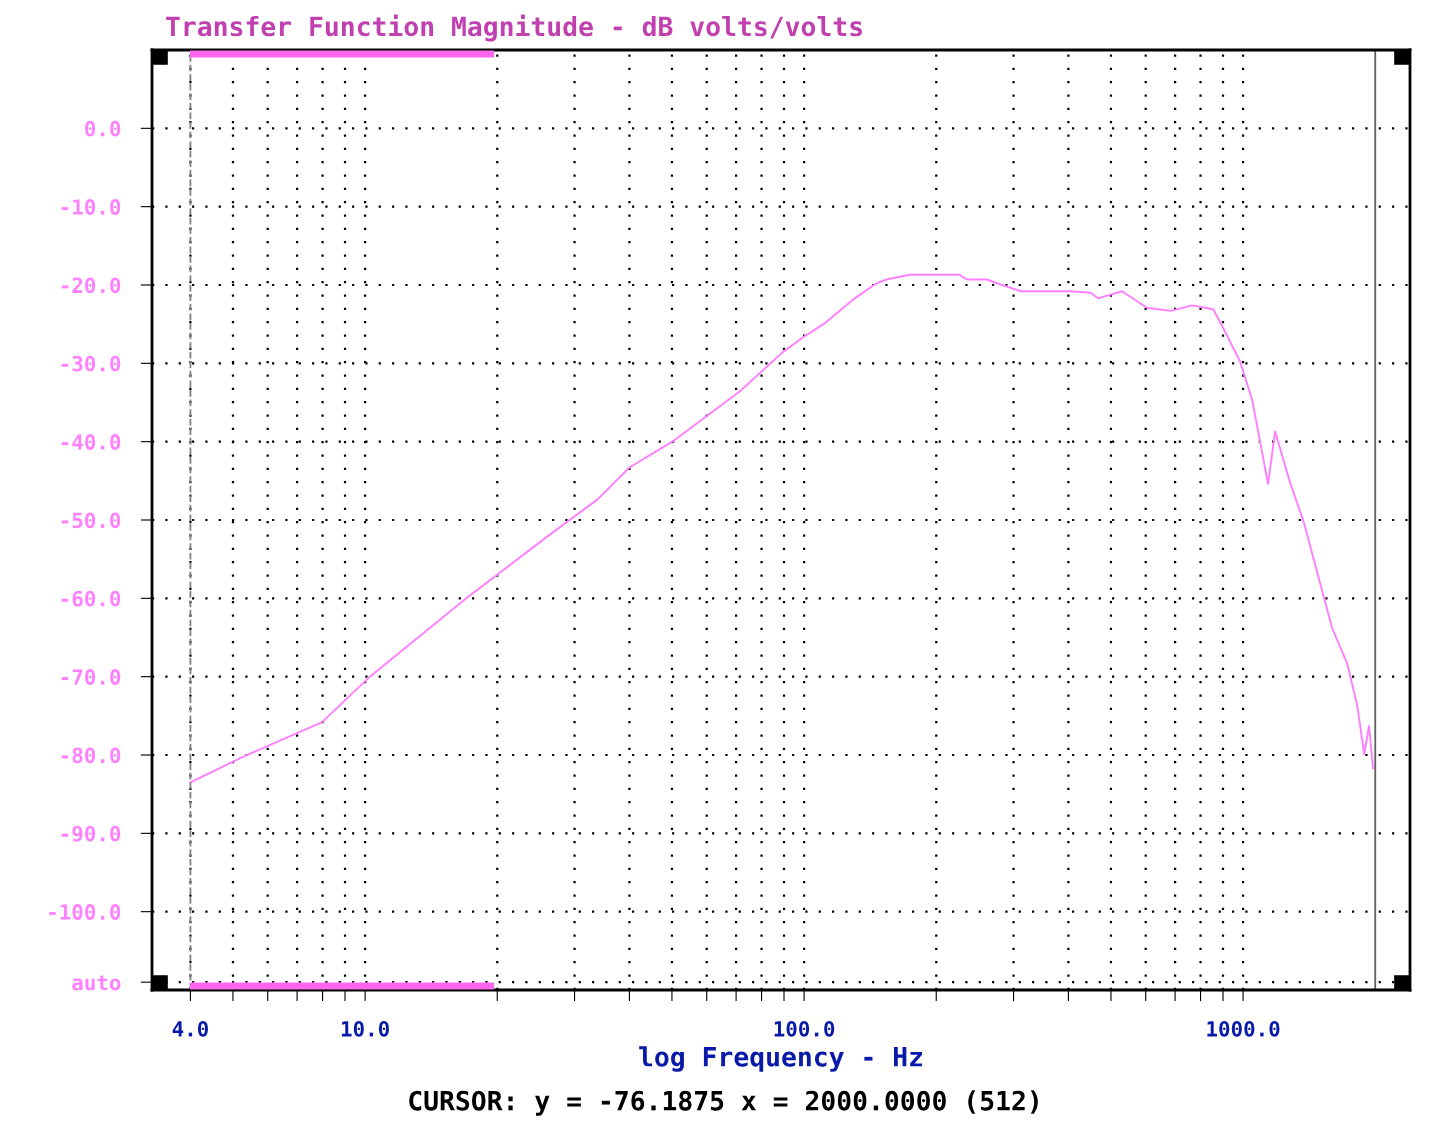  Describe the element at coordinates (91, 520) in the screenshot. I see `y-tick-label: -50.0` at that location.